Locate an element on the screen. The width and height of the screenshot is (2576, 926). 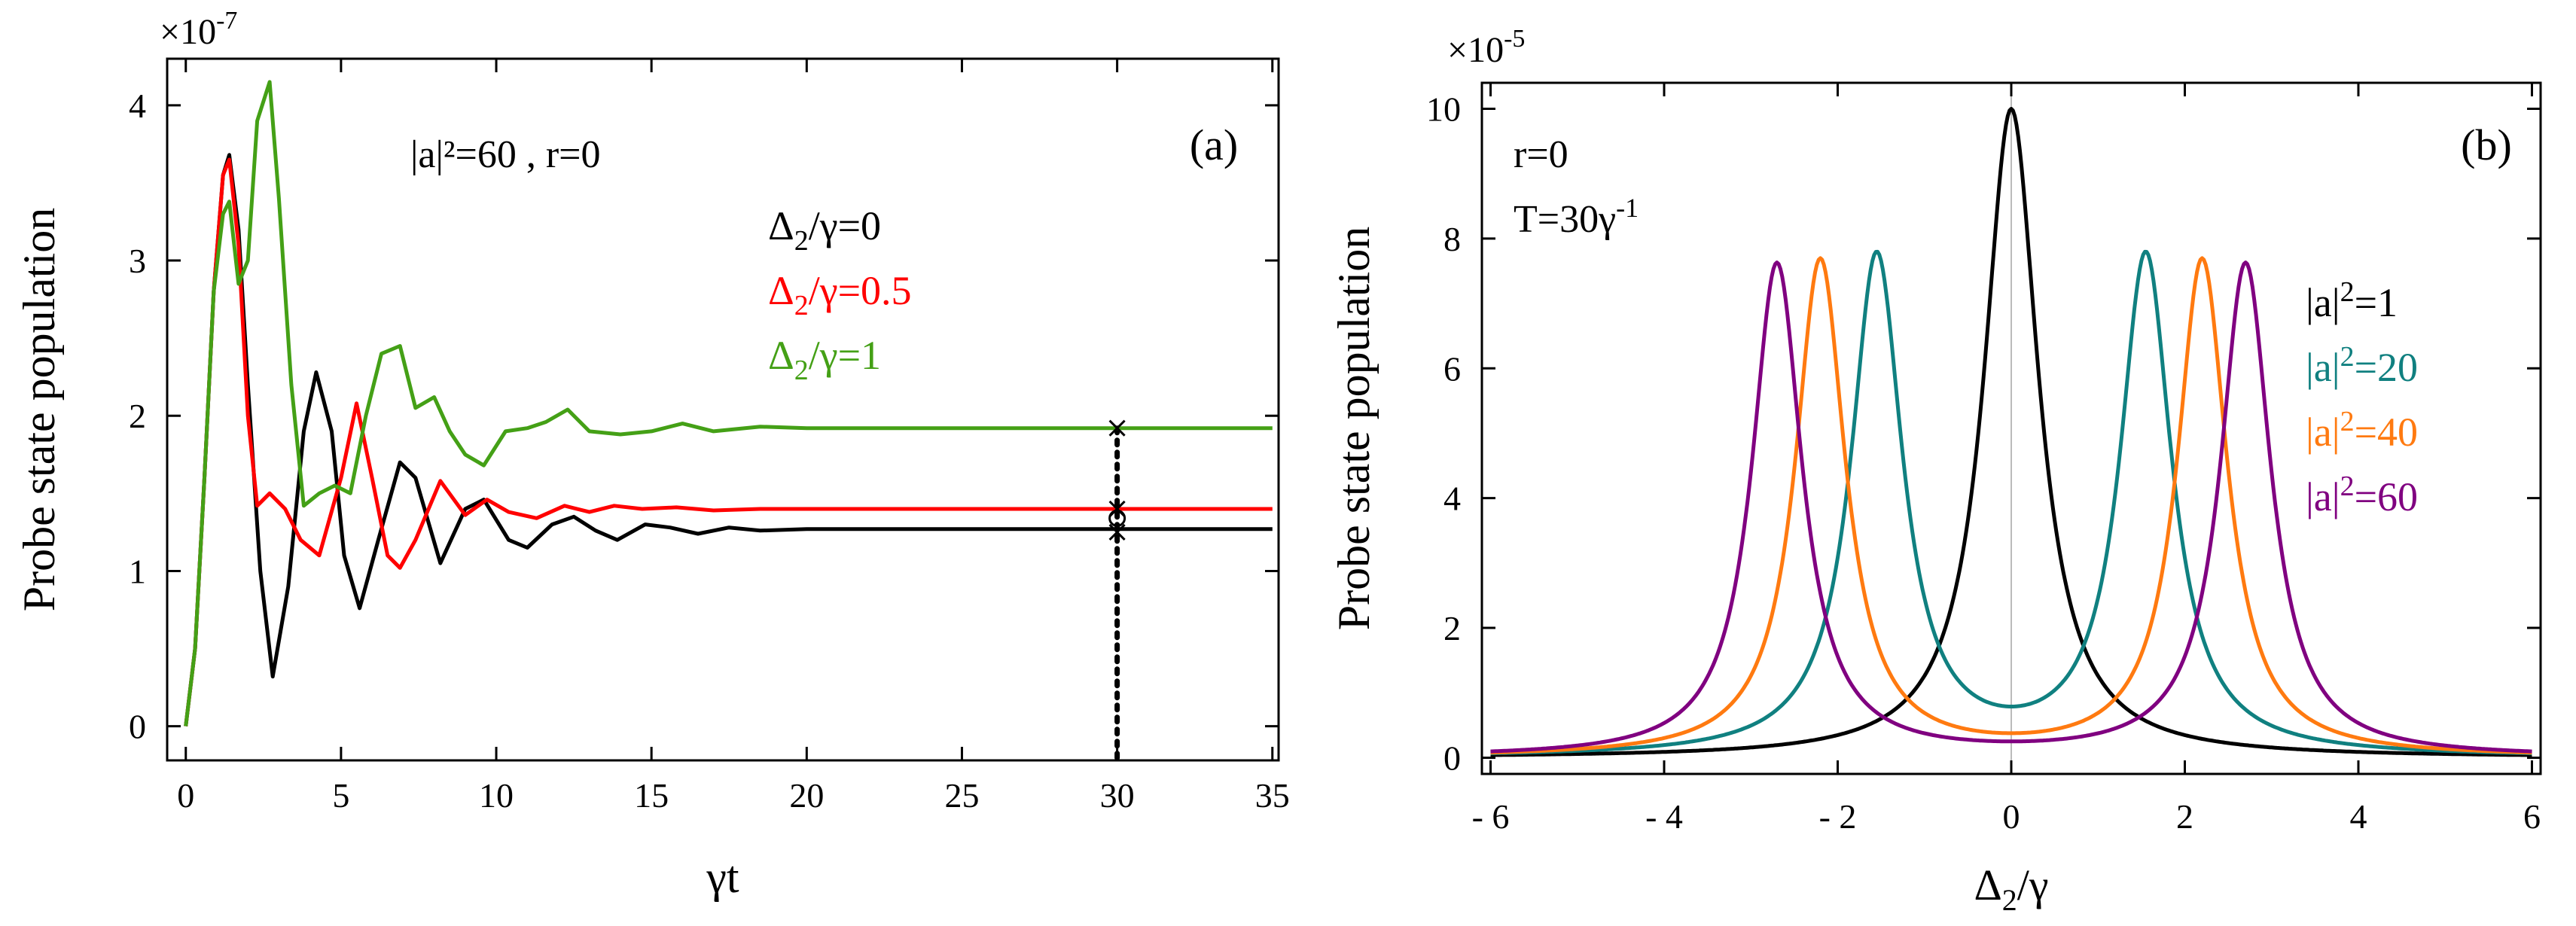
panel-label-b: (b) is located at coordinates (2486, 144).